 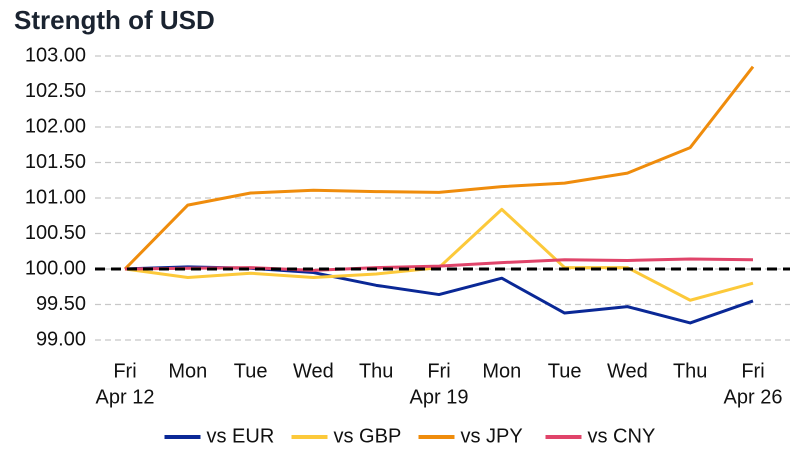 What do you see at coordinates (55, 91) in the screenshot?
I see `y-tick-label: 102.50` at bounding box center [55, 91].